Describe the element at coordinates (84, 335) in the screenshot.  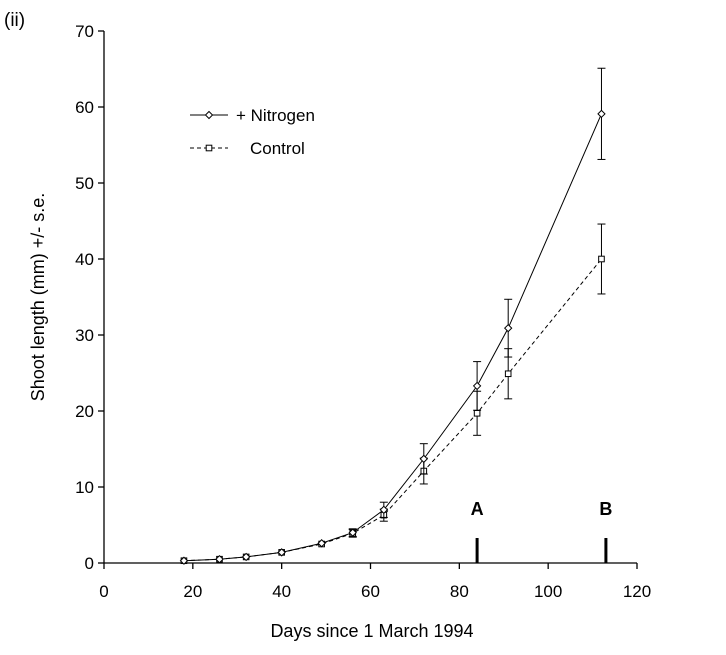
I see `y-tick-label: 30` at that location.